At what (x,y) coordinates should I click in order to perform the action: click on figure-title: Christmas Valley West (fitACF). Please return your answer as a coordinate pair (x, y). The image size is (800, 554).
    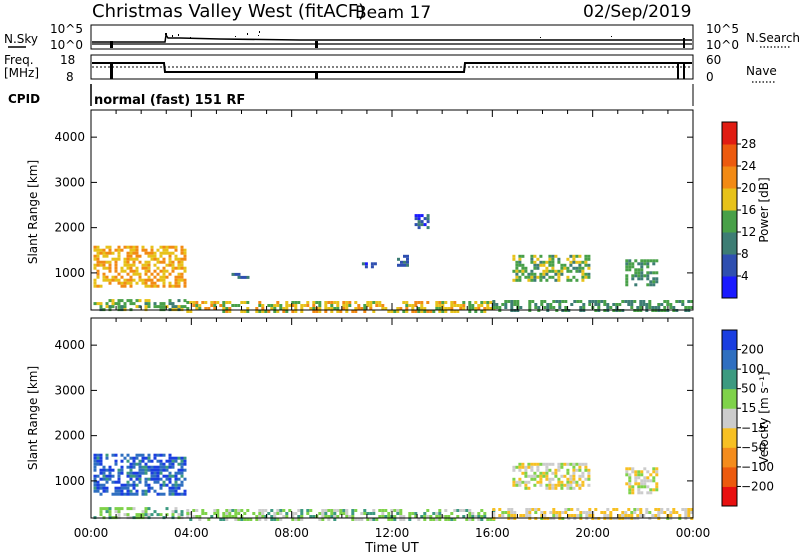
    Looking at the image, I should click on (228, 11).